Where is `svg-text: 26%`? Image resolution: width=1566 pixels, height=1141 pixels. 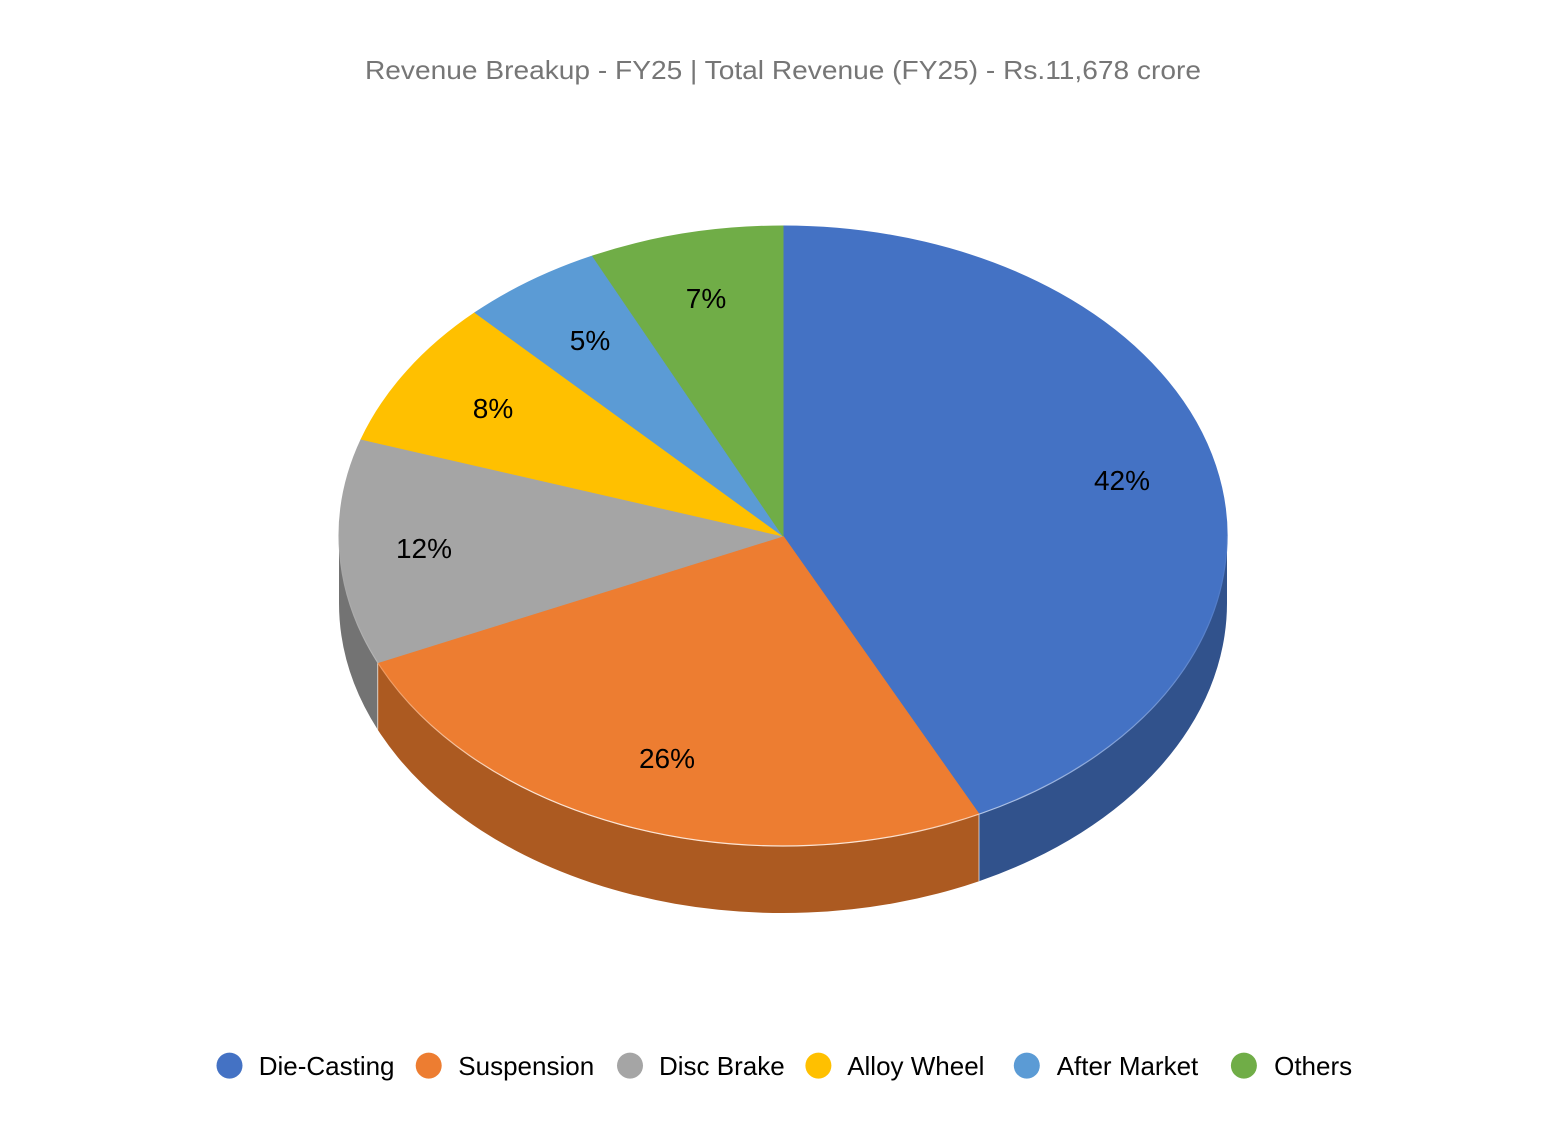
svg-text: 26% is located at coordinates (667, 758).